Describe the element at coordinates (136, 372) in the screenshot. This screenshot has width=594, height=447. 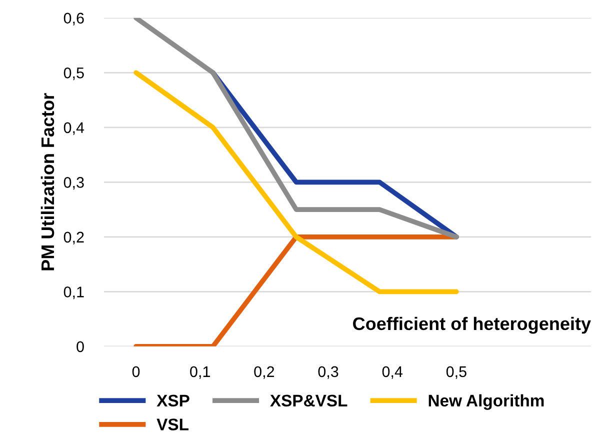
I see `x-tick-label: 0` at that location.